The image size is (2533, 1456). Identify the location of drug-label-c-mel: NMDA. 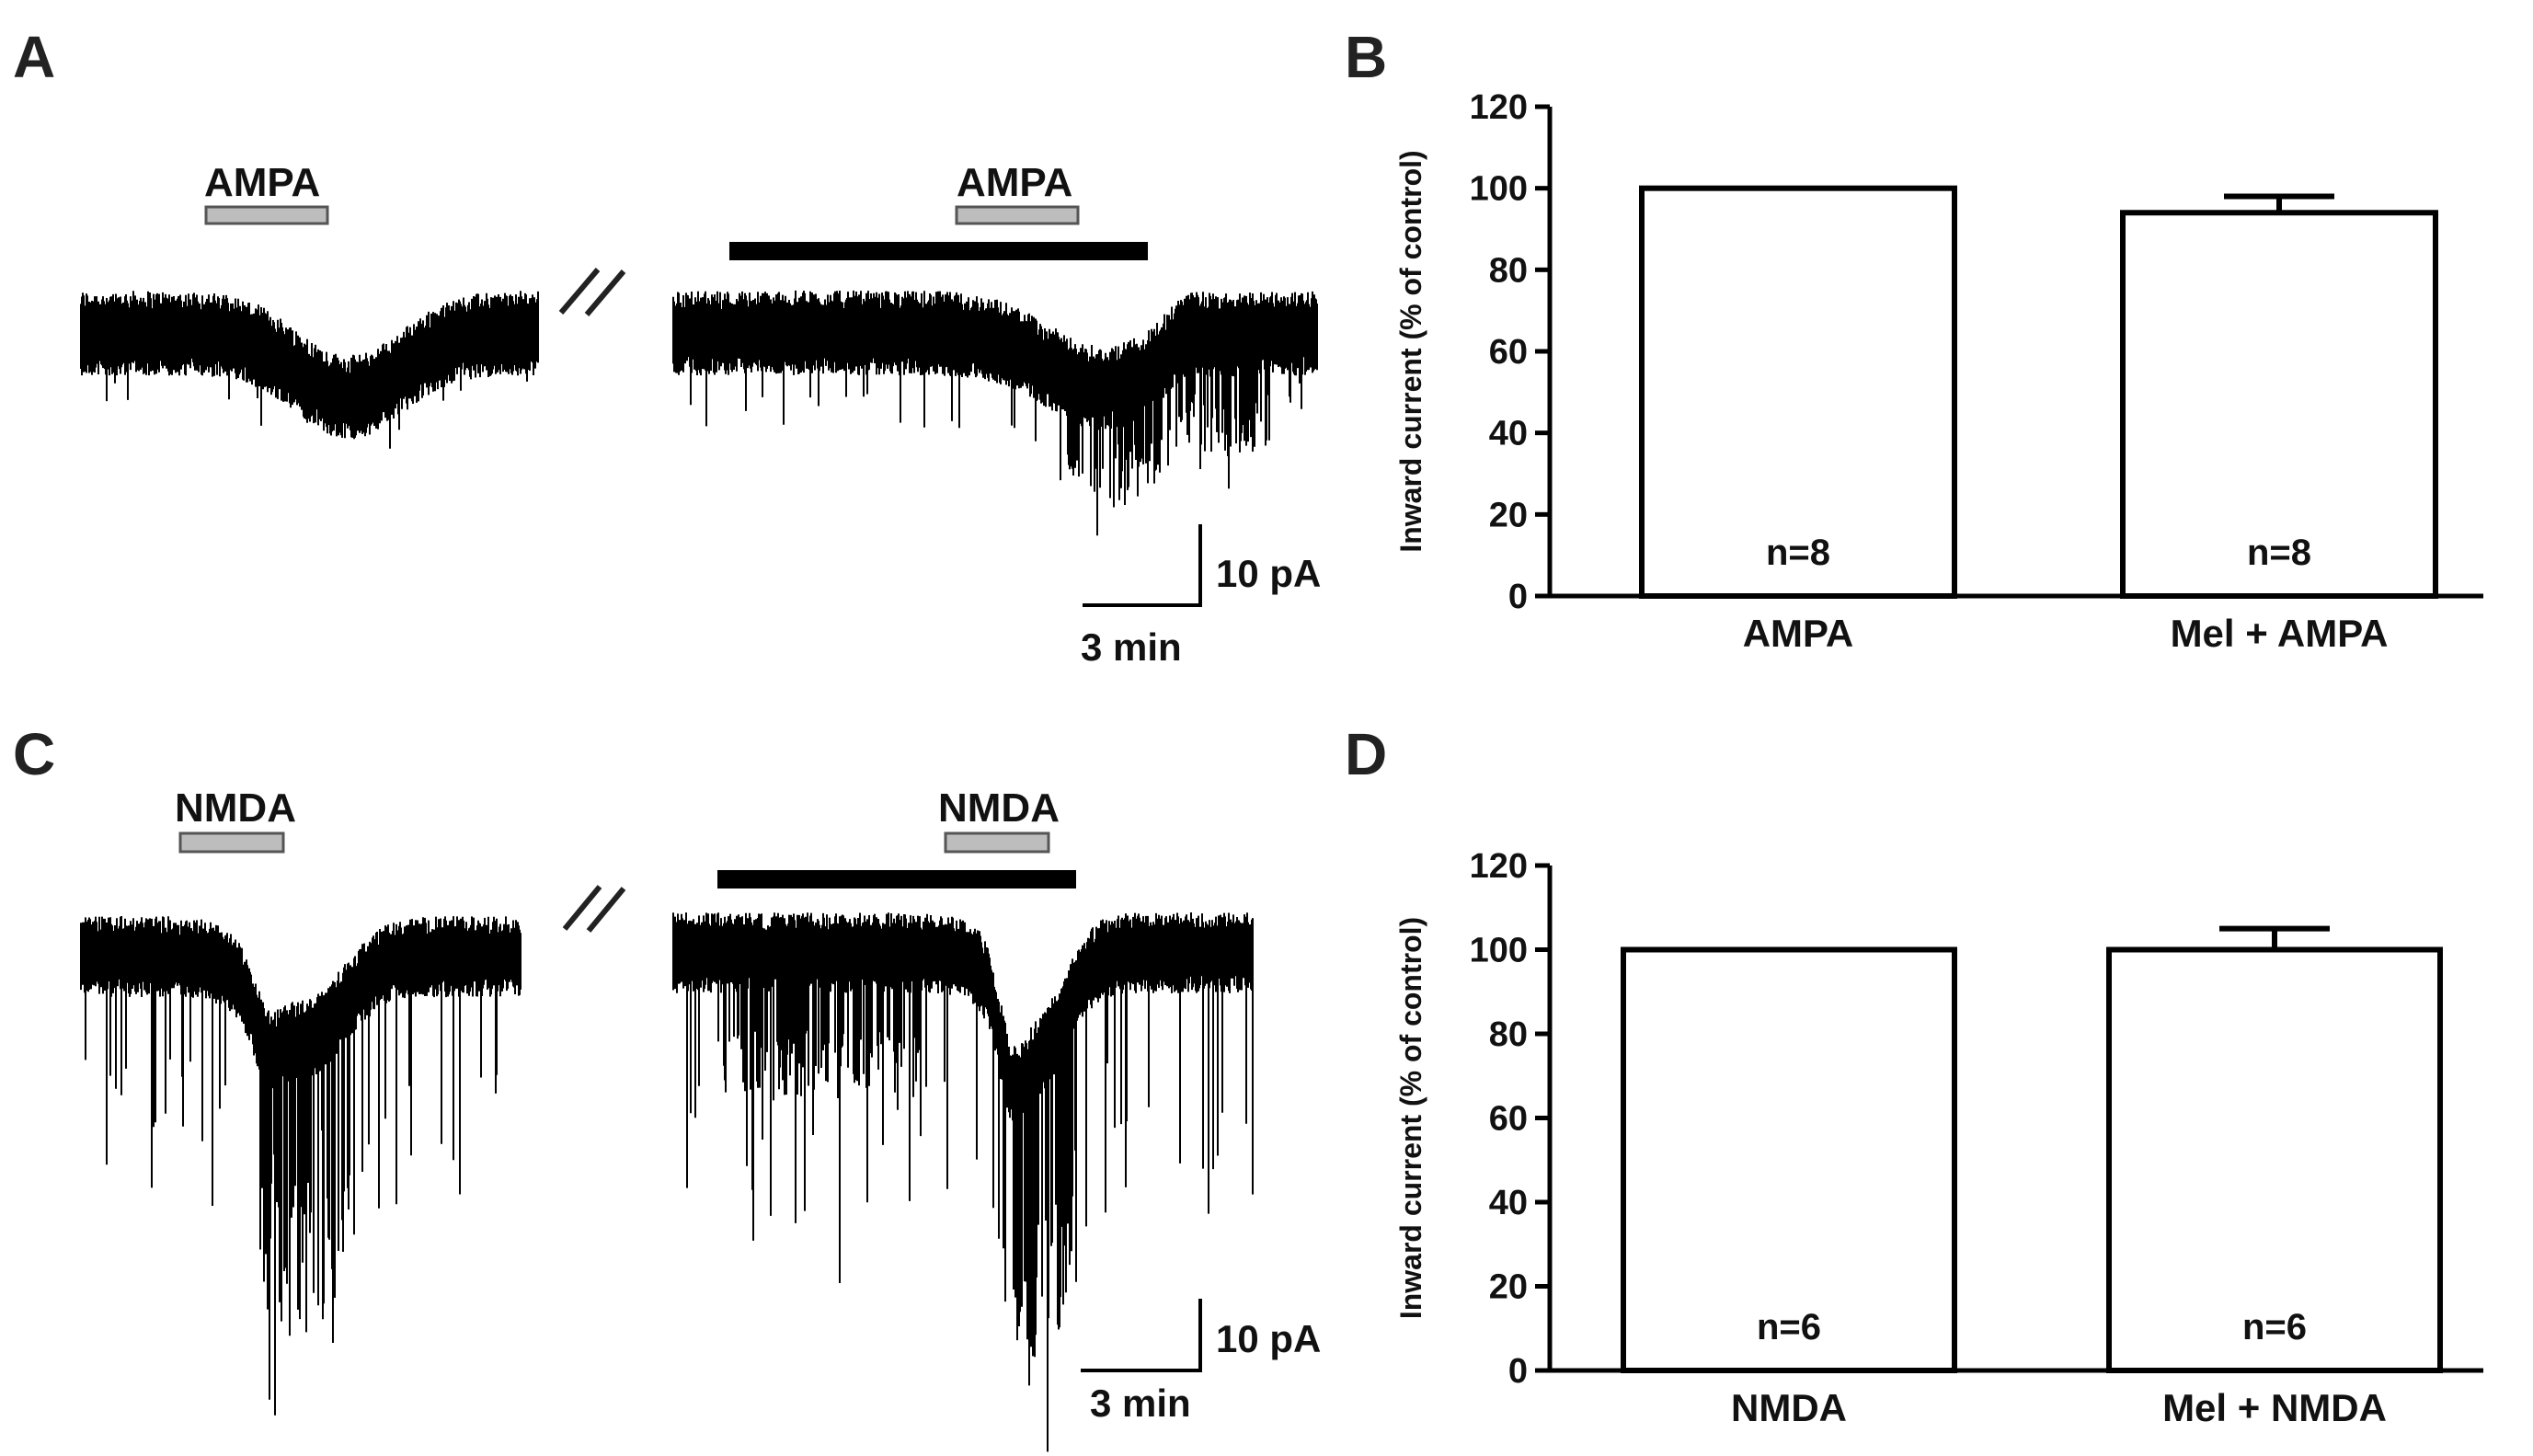
(999, 808).